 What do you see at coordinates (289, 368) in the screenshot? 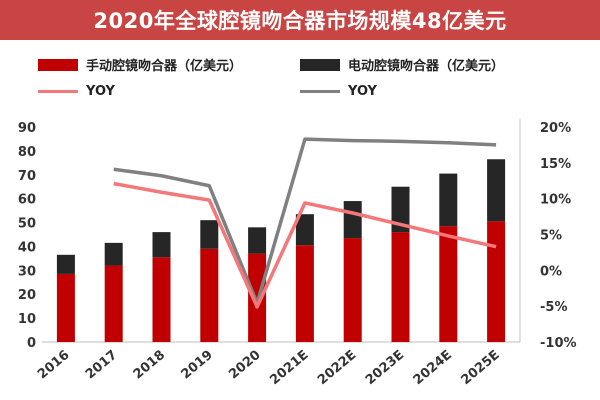
I see `x-tick-label: 2021E` at bounding box center [289, 368].